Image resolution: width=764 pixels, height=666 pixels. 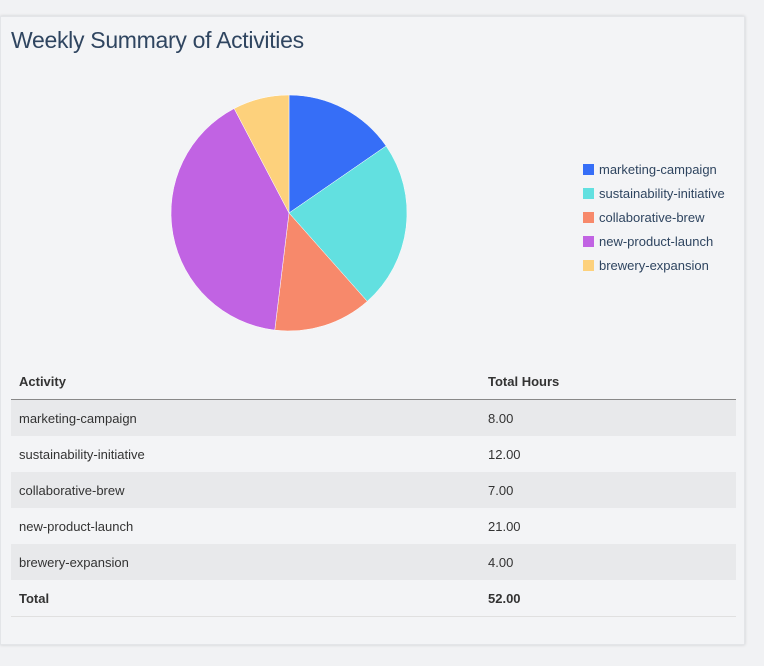 I want to click on hours-cell: 21.00, so click(x=504, y=526).